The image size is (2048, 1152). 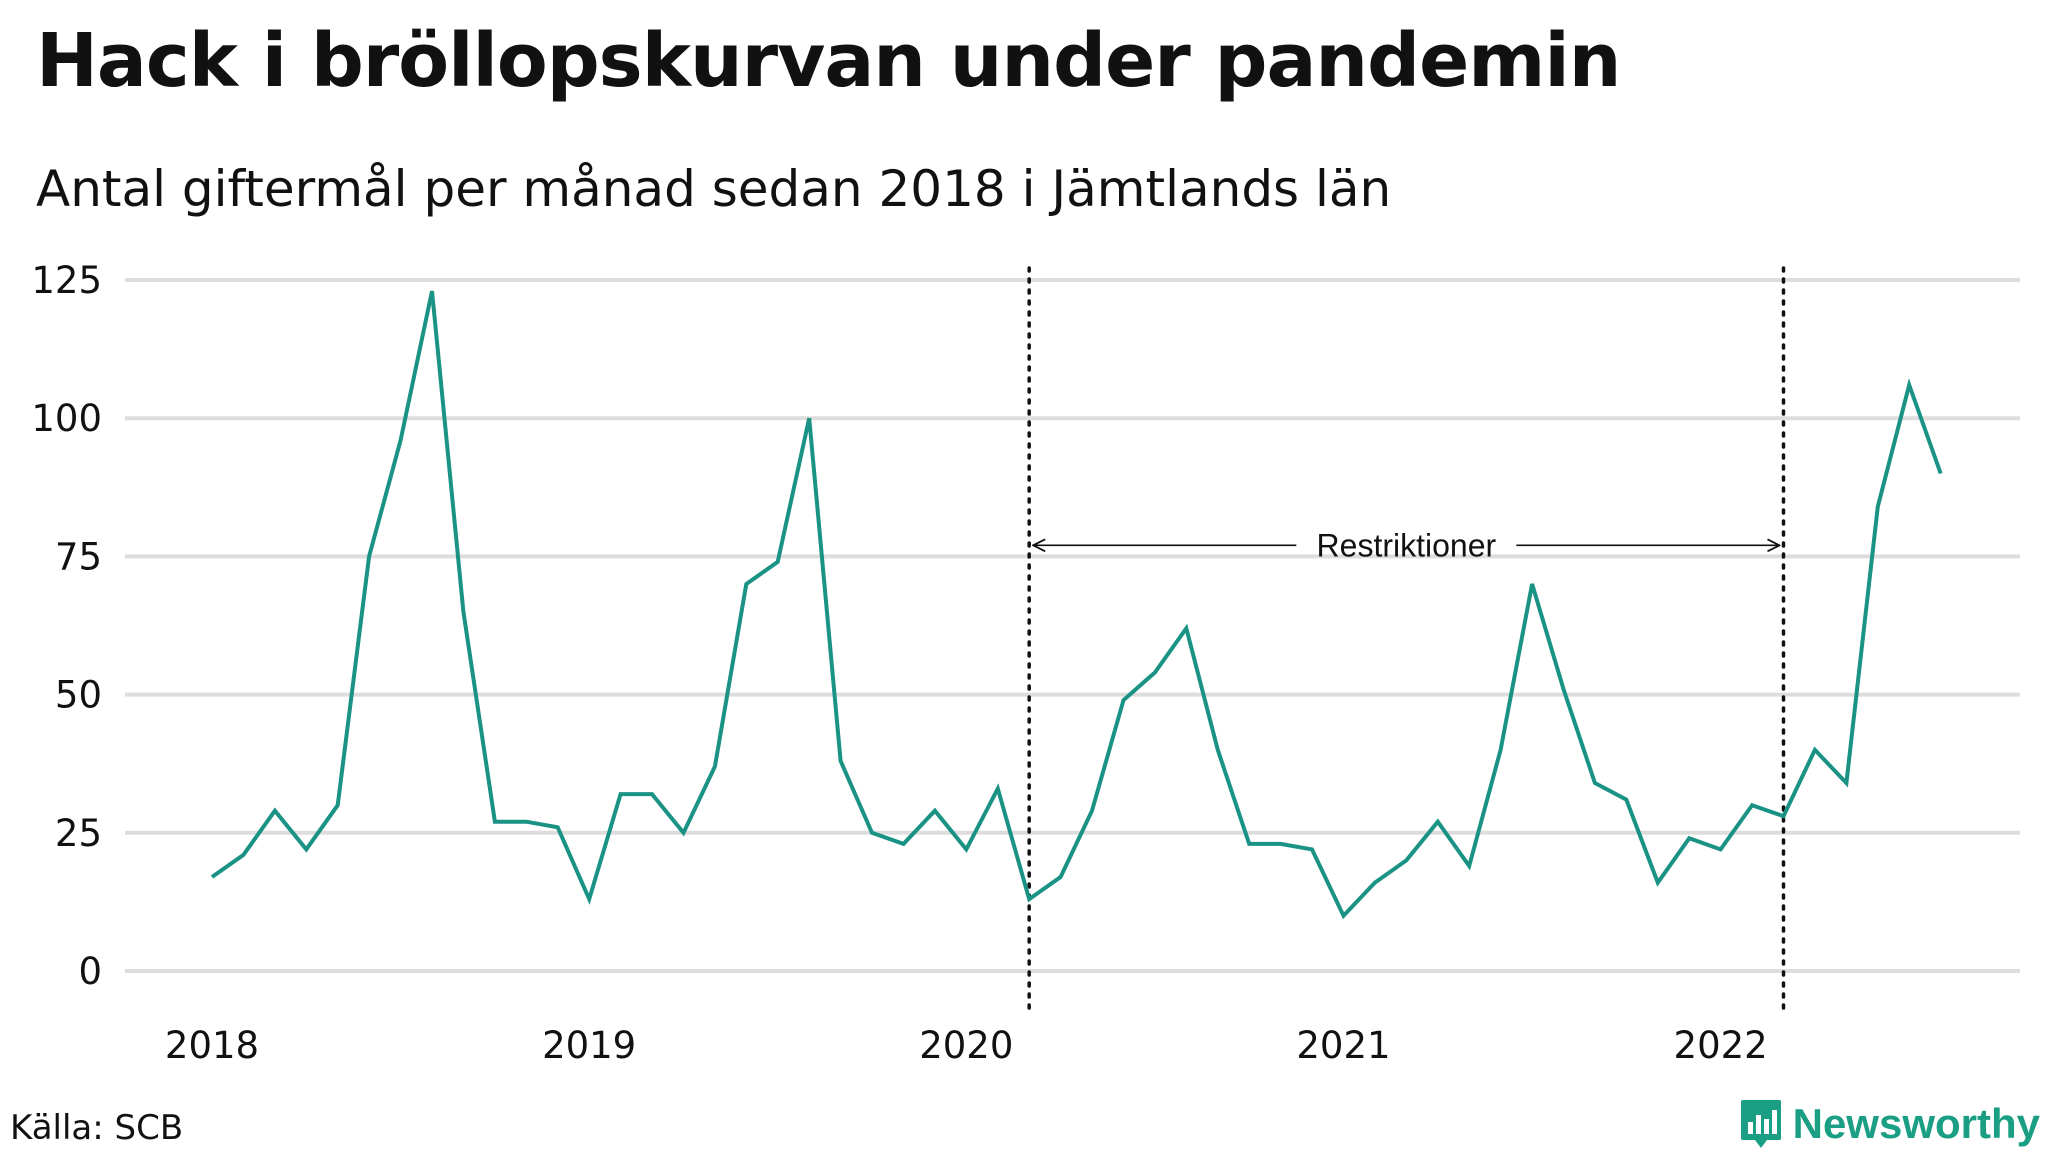 What do you see at coordinates (1916, 1123) in the screenshot?
I see `brand-name: Newsworthy` at bounding box center [1916, 1123].